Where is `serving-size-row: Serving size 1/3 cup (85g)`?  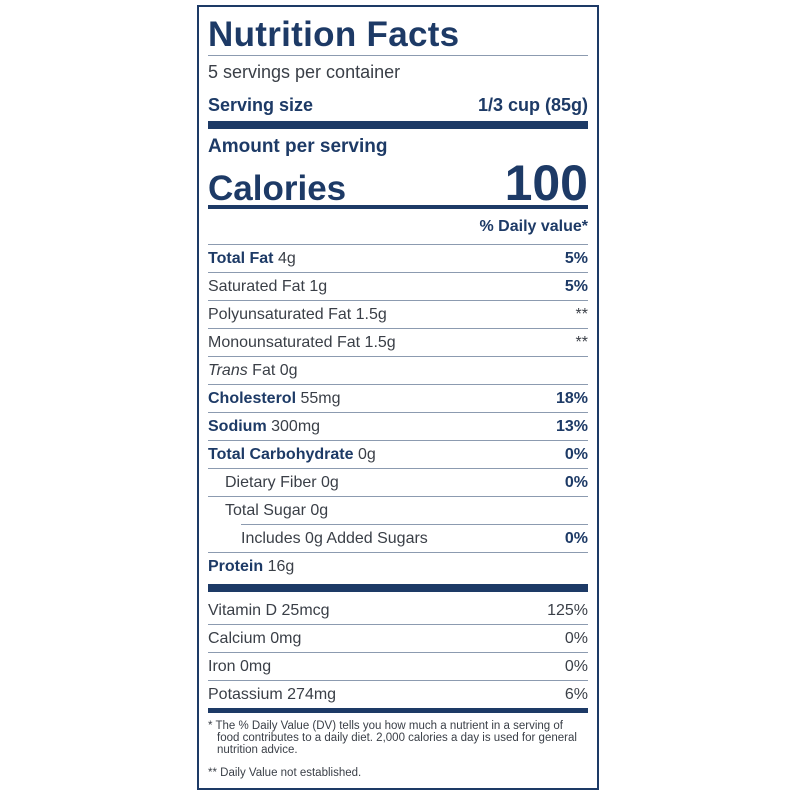 serving-size-row: Serving size 1/3 cup (85g) is located at coordinates (398, 105).